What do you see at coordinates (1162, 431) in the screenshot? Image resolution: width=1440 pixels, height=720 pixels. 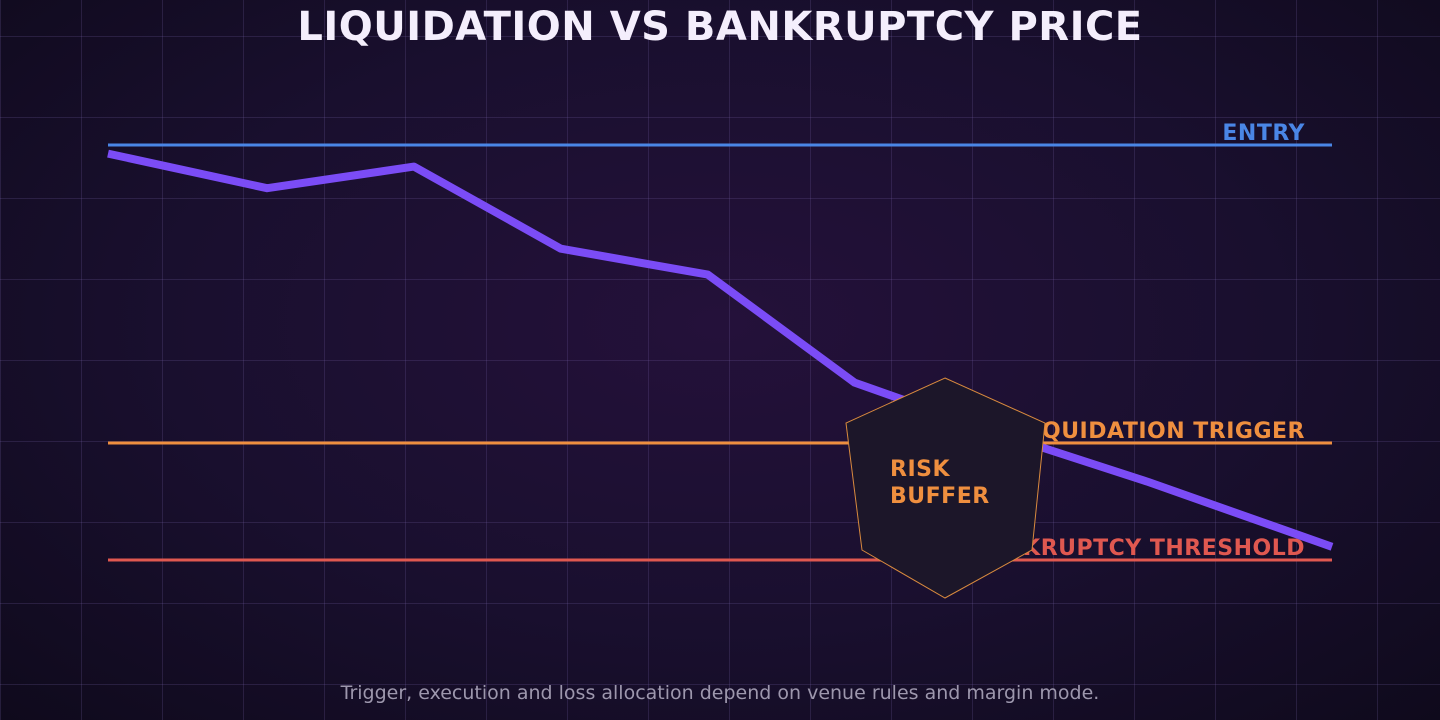 I see `liquidation-trigger-label: LIQUIDATION TRIGGER` at bounding box center [1162, 431].